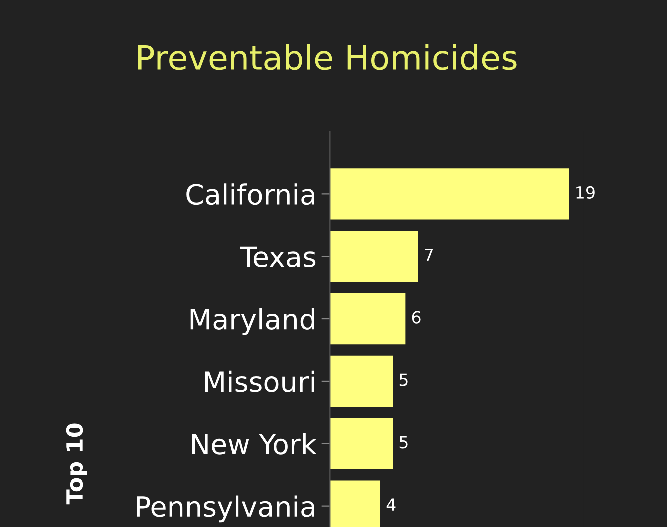 Image resolution: width=667 pixels, height=527 pixels. What do you see at coordinates (259, 381) in the screenshot?
I see `y-tick-label: Missouri` at bounding box center [259, 381].